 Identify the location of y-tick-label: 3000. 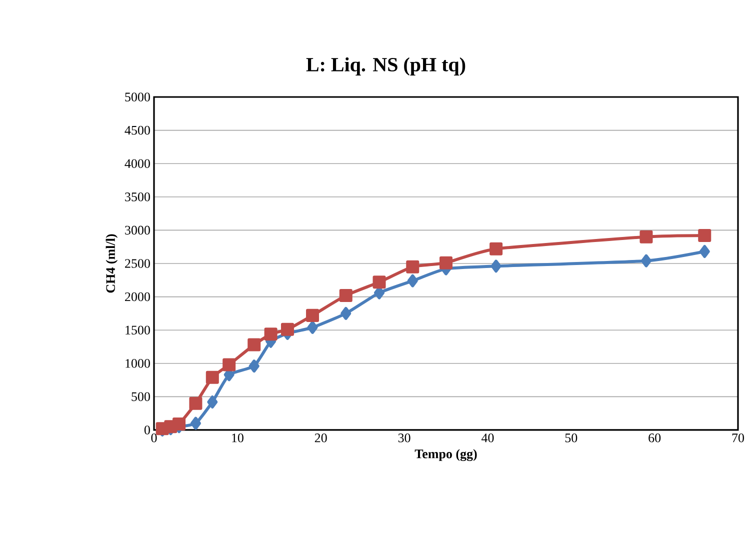
(137, 230).